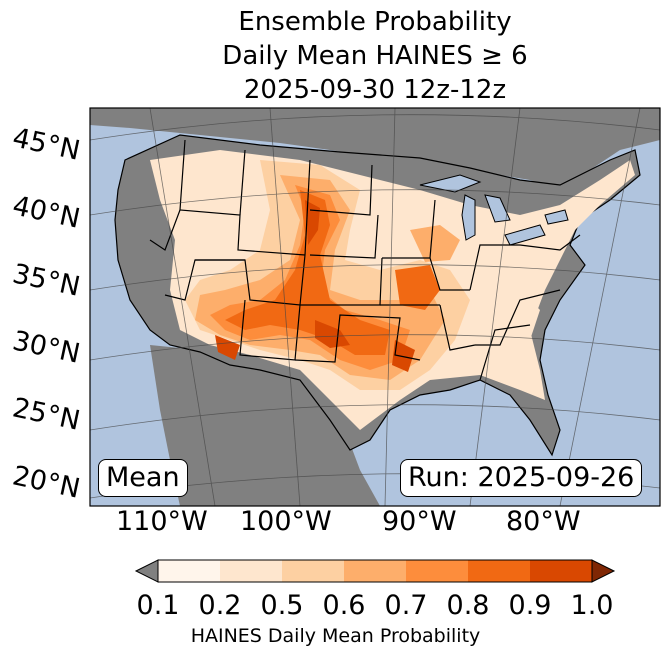 The image size is (671, 658). Describe the element at coordinates (543, 521) in the screenshot. I see `lon-label-80: 80°W` at that location.